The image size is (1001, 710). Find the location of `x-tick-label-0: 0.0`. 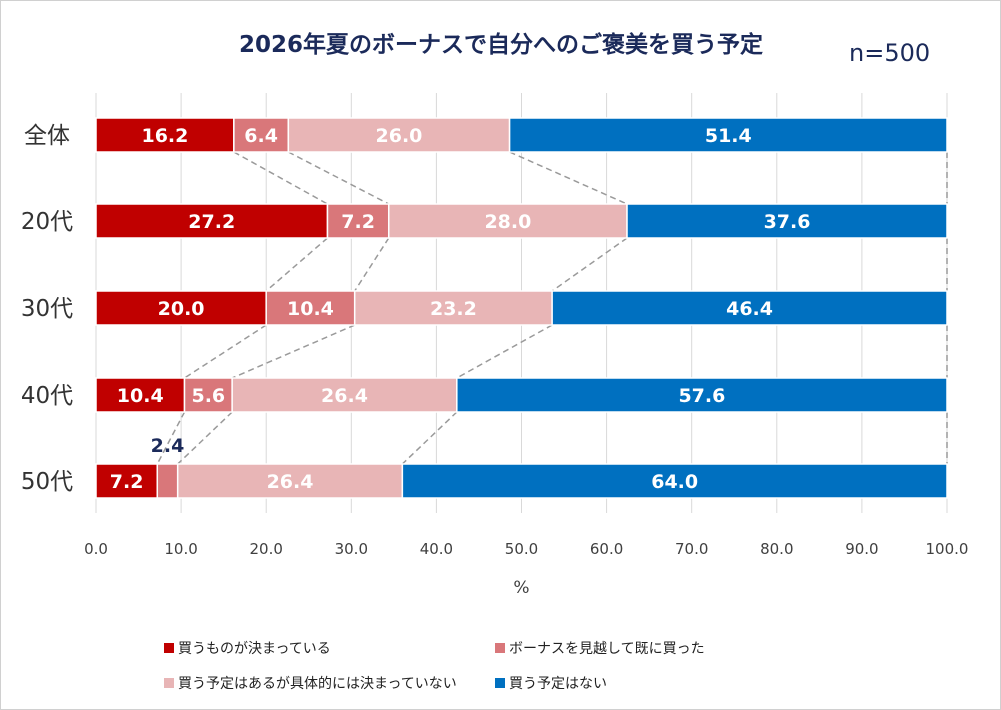

x-tick-label-0: 0.0 is located at coordinates (96, 549).